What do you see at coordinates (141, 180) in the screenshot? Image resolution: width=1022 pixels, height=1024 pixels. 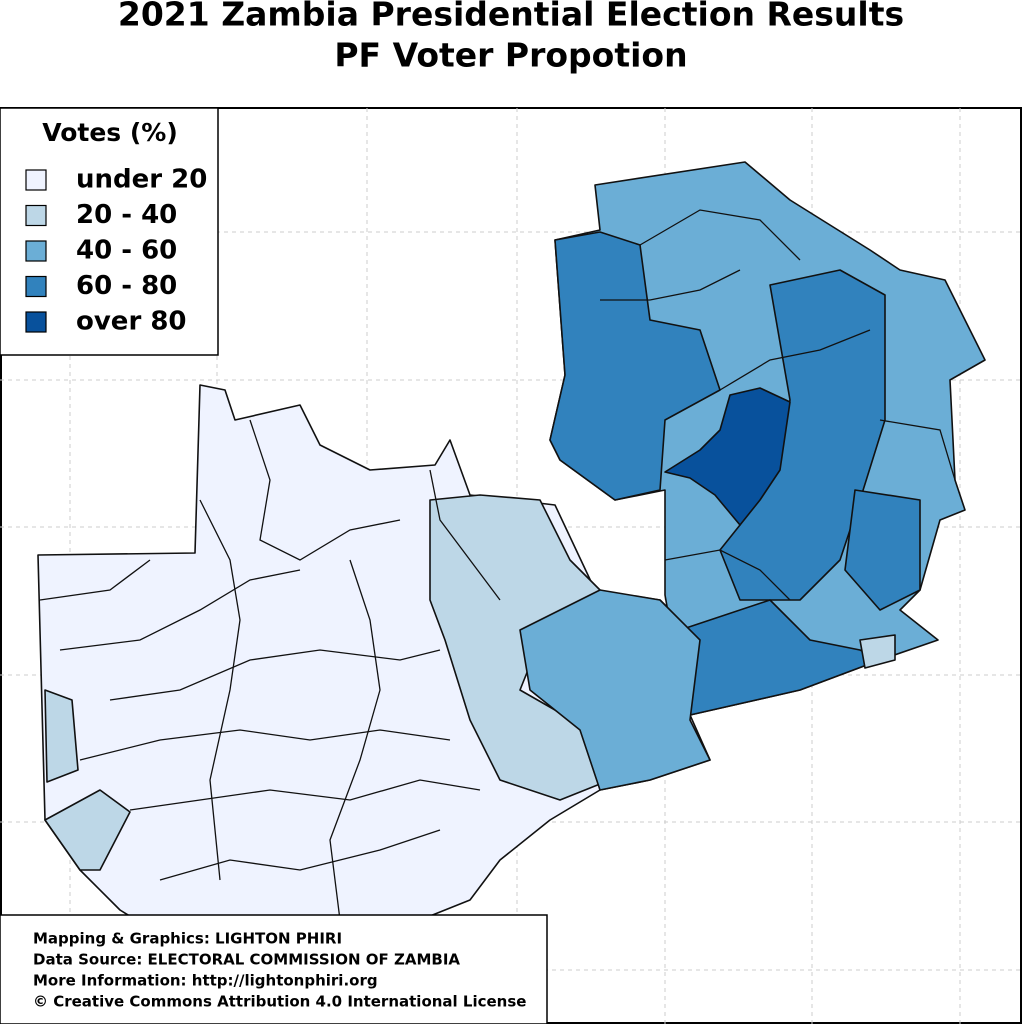 I see `legend-label: under 20` at bounding box center [141, 180].